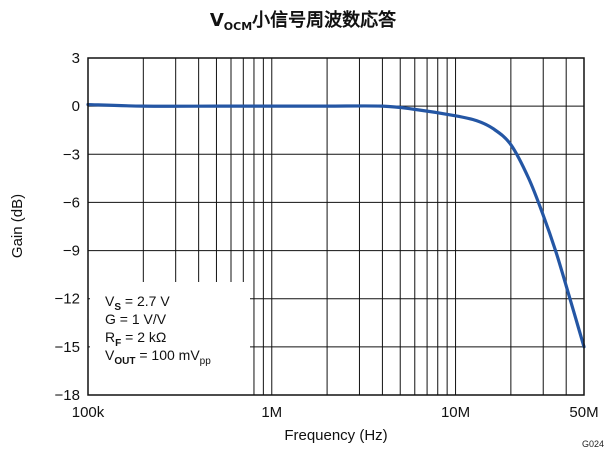 The width and height of the screenshot is (606, 450). What do you see at coordinates (124, 361) in the screenshot?
I see `annotation-subscript: OUT` at bounding box center [124, 361].